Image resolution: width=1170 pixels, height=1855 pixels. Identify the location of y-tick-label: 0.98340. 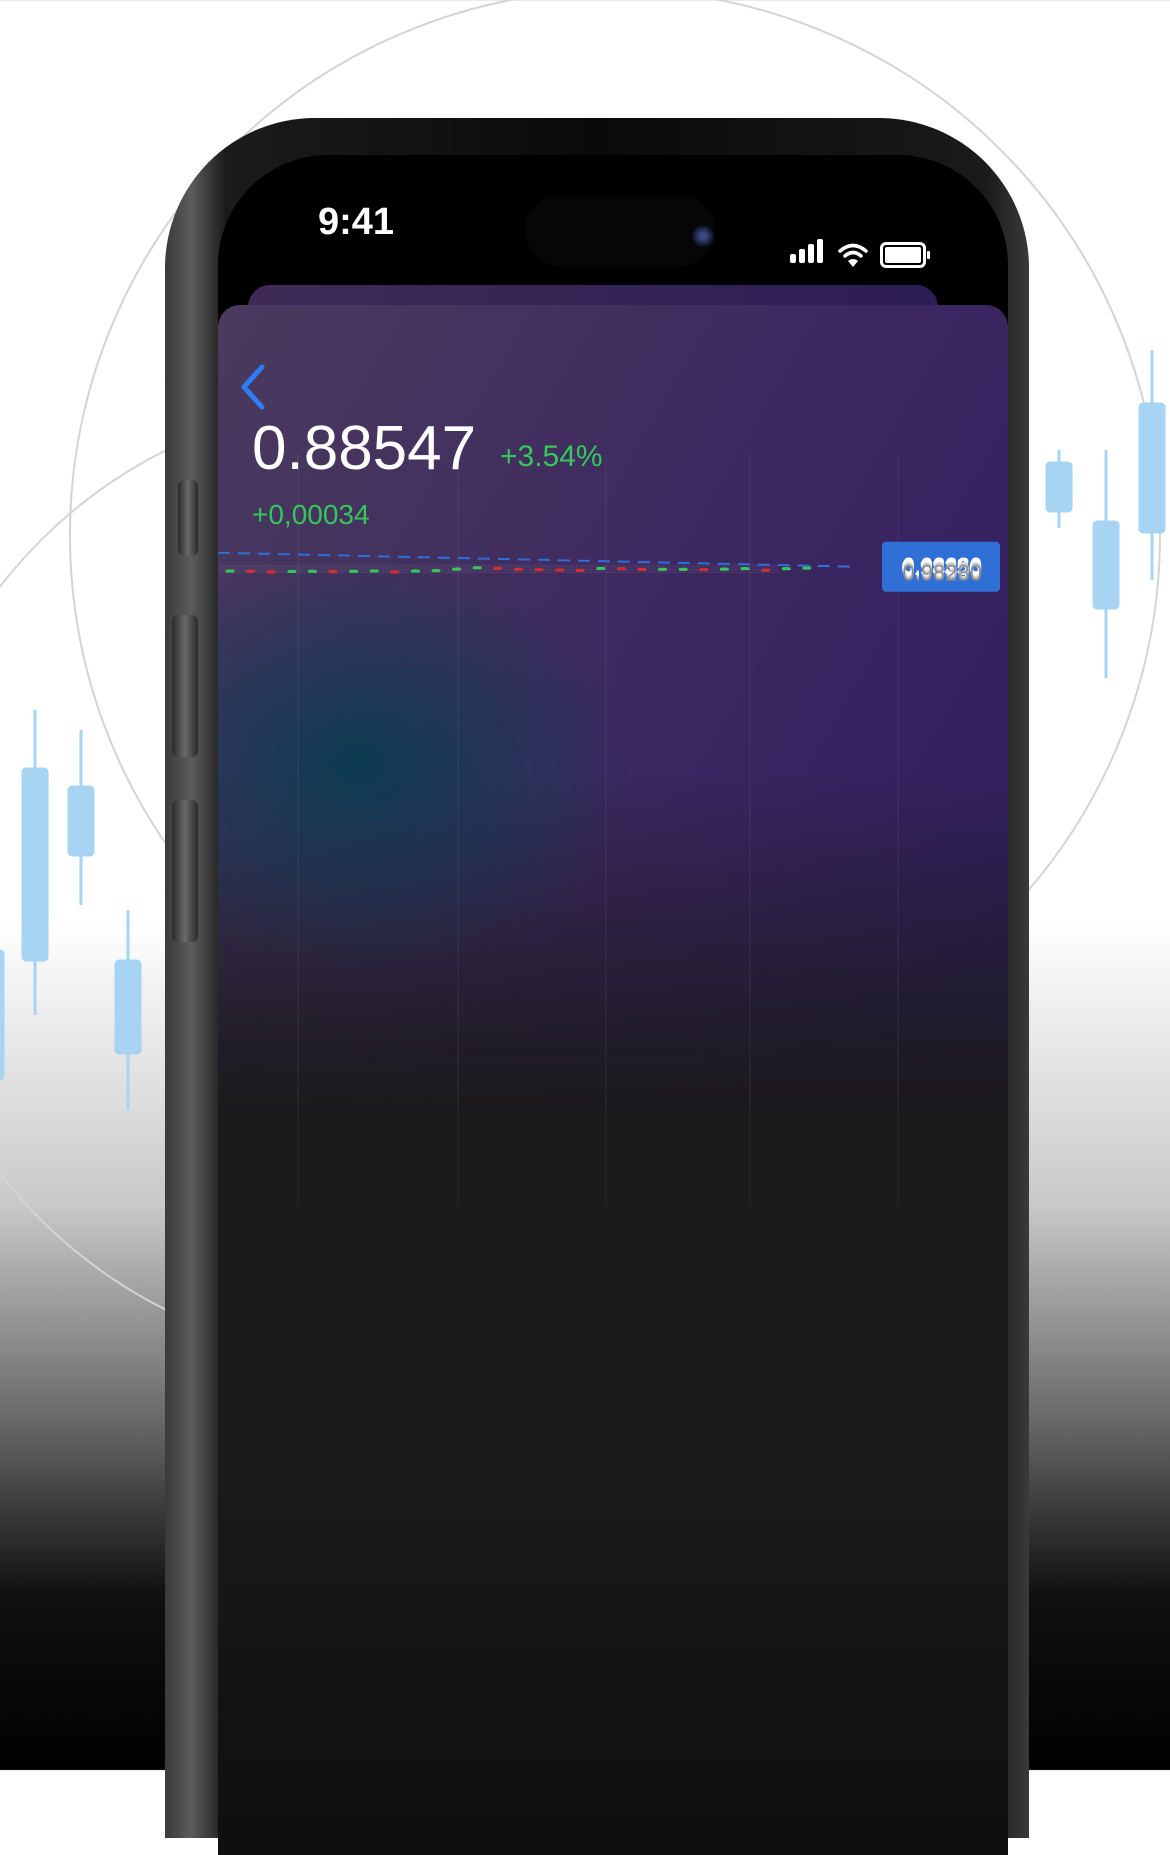
(942, 568).